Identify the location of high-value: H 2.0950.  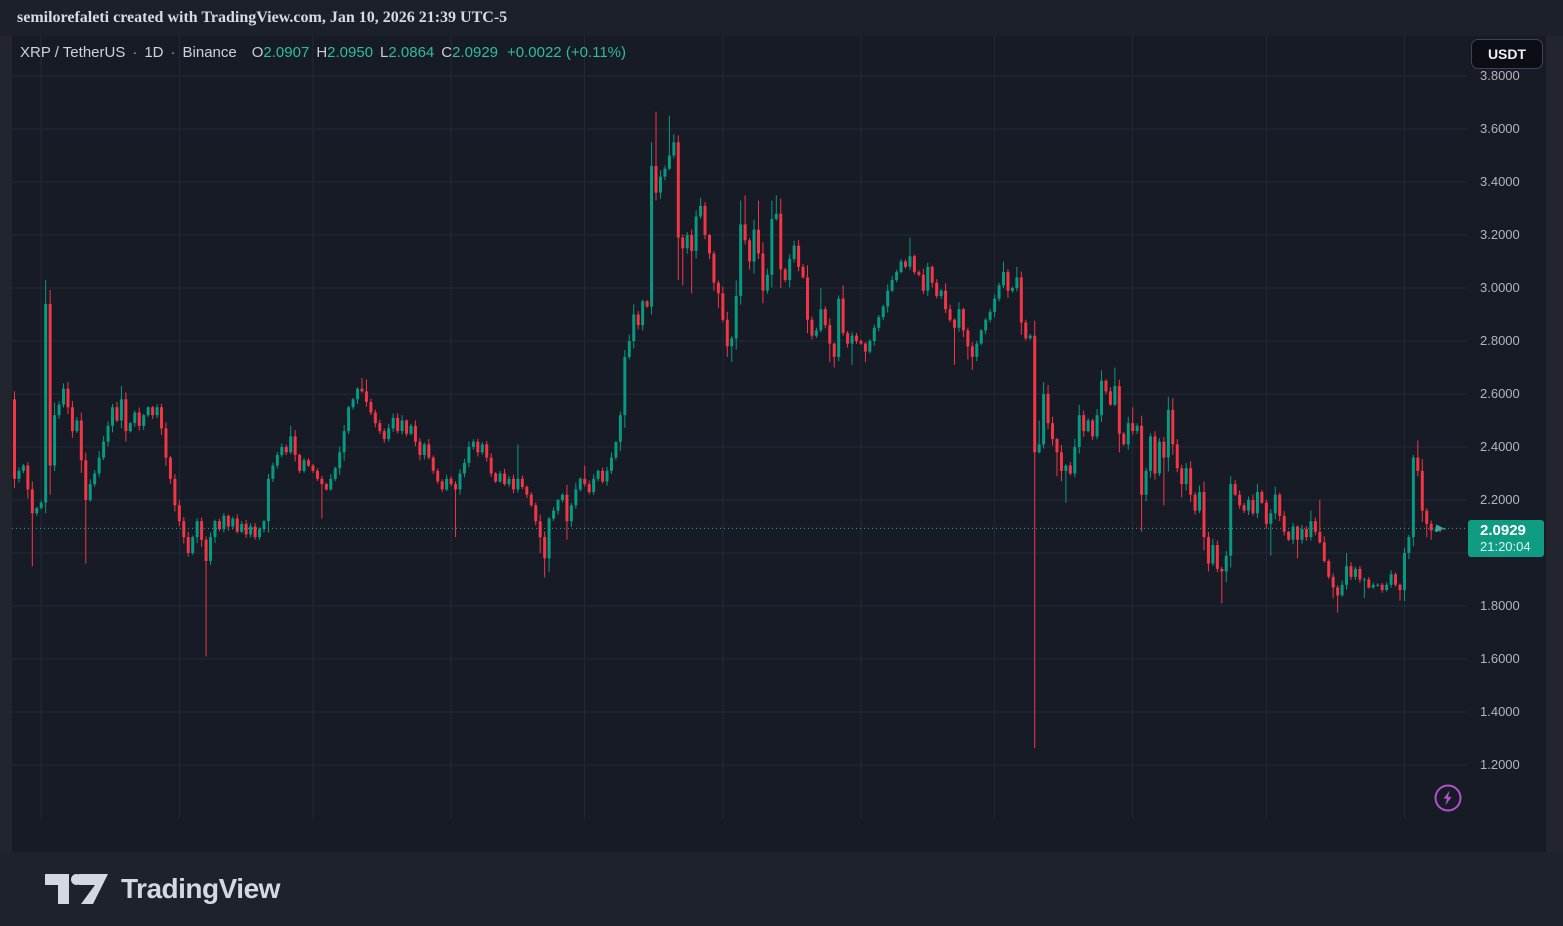
(345, 52).